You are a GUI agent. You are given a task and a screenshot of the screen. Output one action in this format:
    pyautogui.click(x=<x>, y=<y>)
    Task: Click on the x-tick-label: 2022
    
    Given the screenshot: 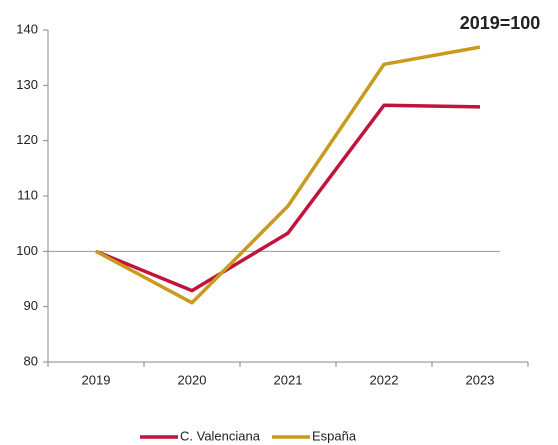 What is the action you would take?
    pyautogui.click(x=384, y=379)
    